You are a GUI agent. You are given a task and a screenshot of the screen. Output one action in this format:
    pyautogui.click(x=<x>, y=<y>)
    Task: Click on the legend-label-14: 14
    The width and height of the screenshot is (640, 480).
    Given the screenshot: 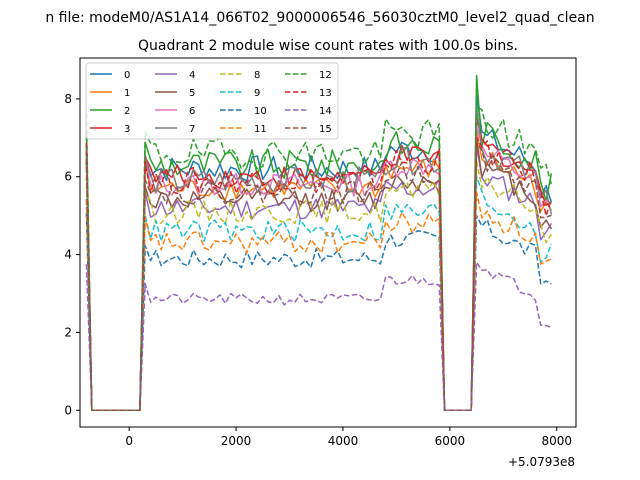 What is the action you would take?
    pyautogui.click(x=325, y=111)
    